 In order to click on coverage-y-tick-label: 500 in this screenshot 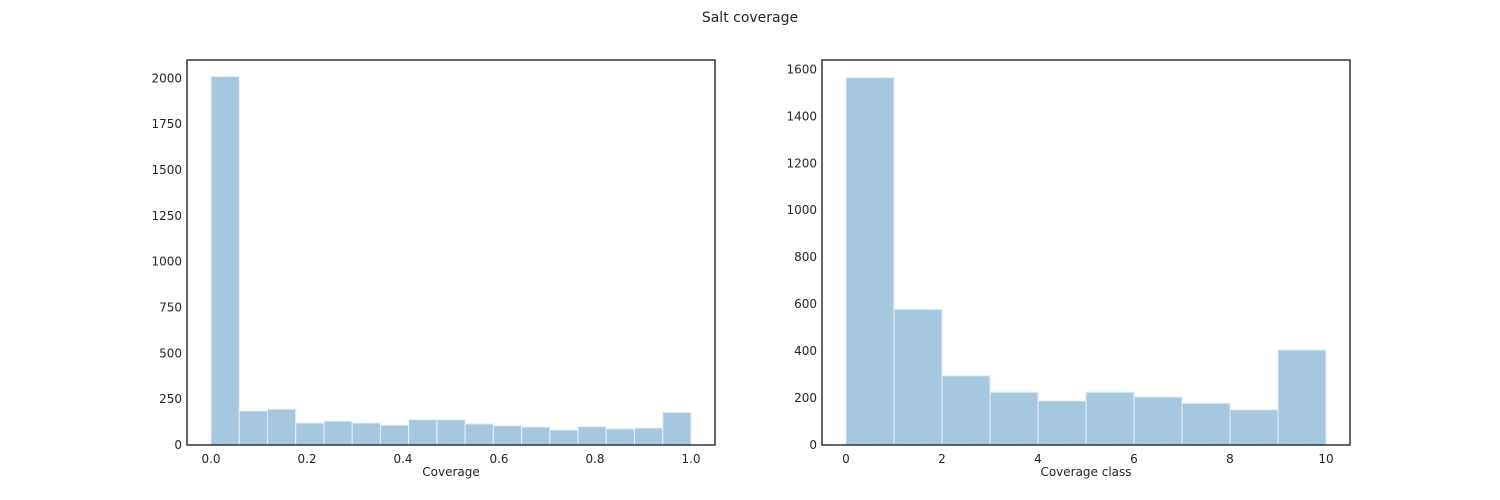, I will do `click(170, 353)`.